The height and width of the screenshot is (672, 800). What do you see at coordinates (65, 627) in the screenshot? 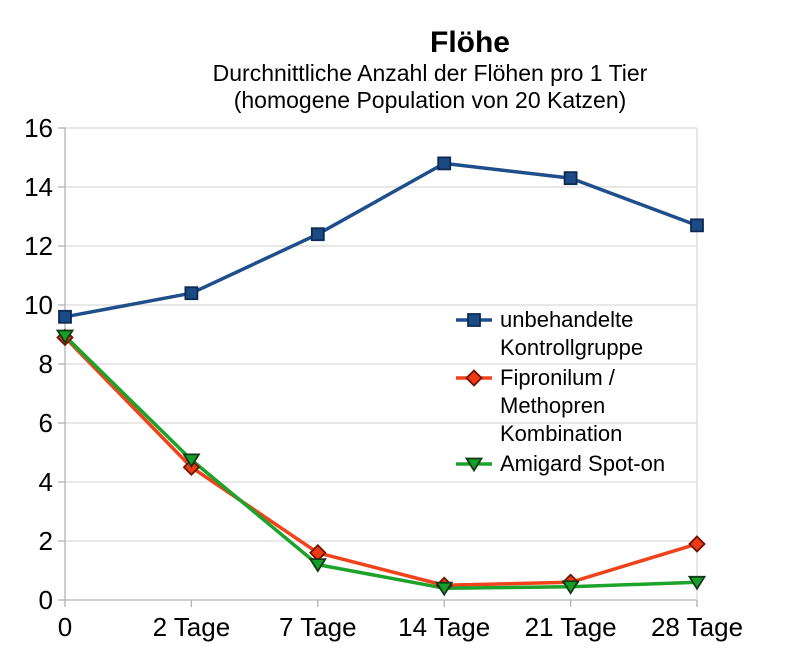
I see `x-axis-tick-label: 0` at bounding box center [65, 627].